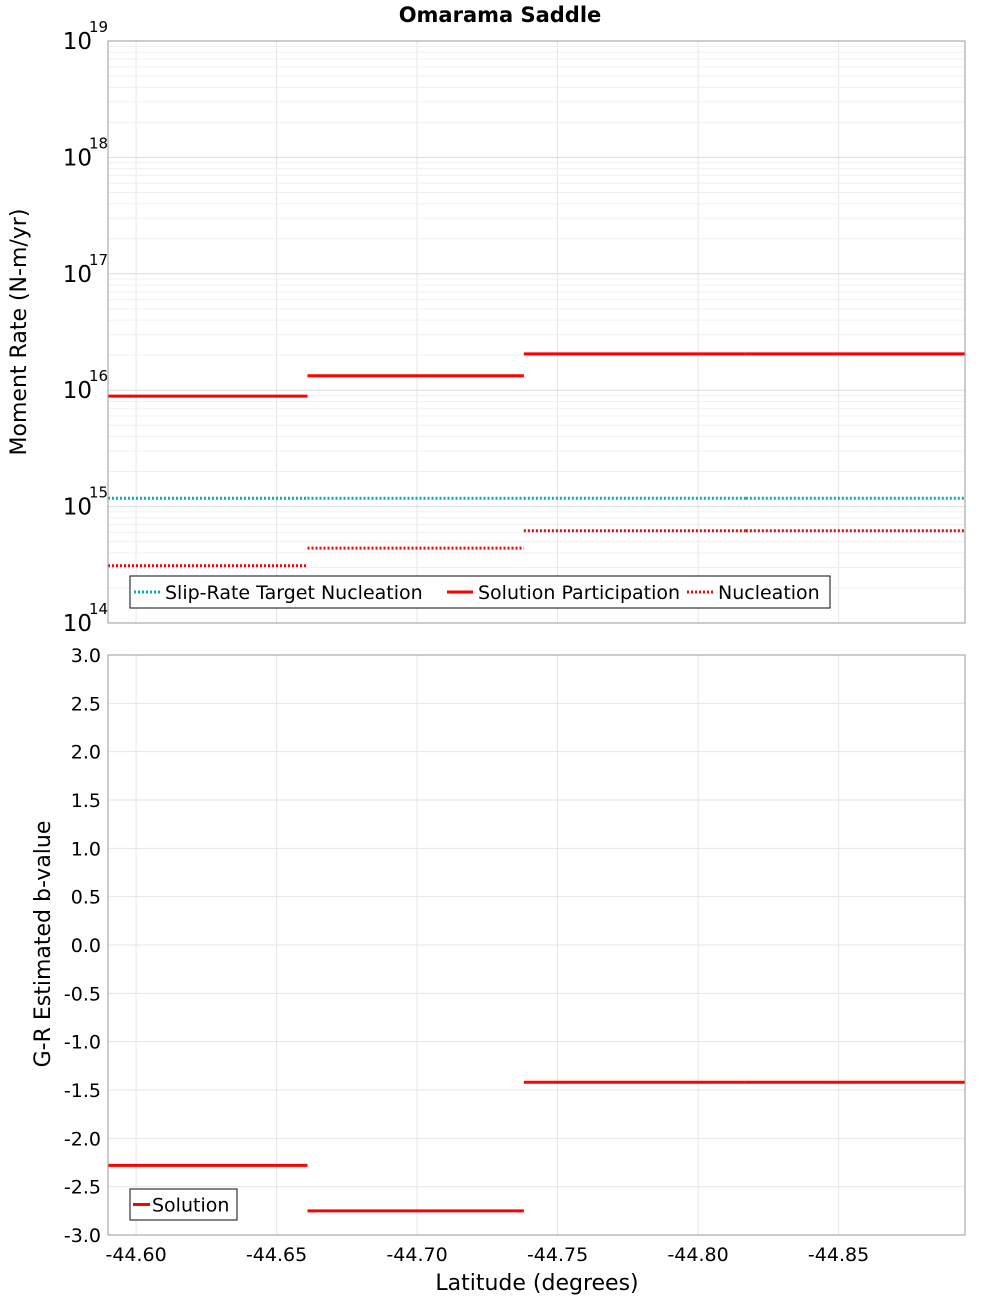 The width and height of the screenshot is (1000, 1300). I want to click on x-tick-label: -44.65, so click(276, 1255).